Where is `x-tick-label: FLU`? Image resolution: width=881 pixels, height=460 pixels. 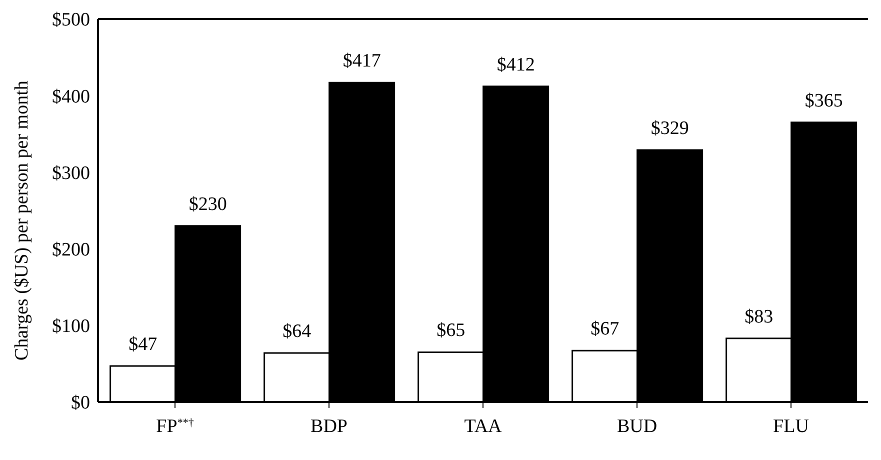
x-tick-label: FLU is located at coordinates (791, 426).